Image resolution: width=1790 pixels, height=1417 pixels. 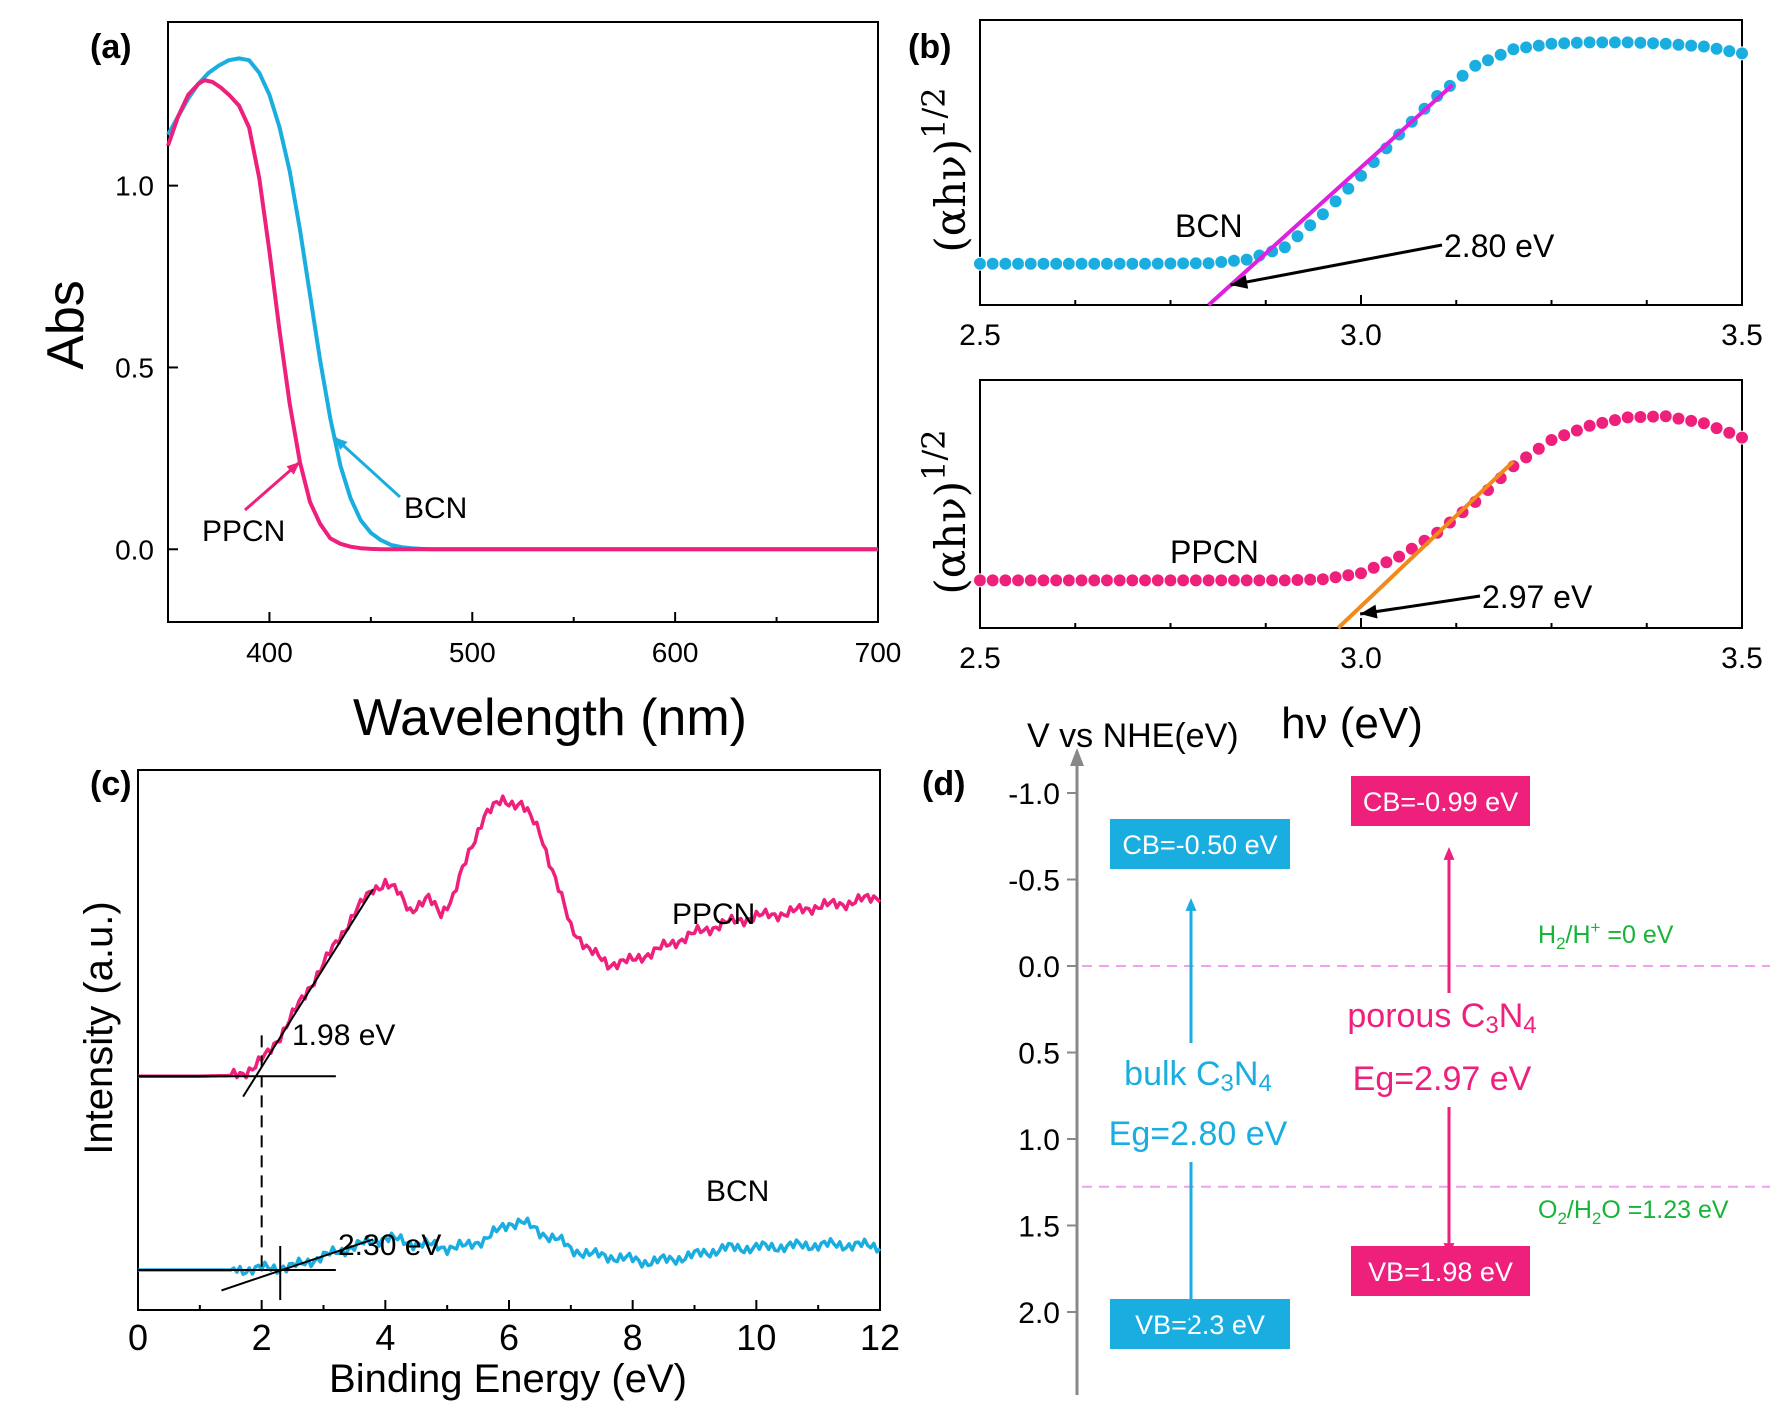 I want to click on x-tick-label-c: 0, so click(x=138, y=1337).